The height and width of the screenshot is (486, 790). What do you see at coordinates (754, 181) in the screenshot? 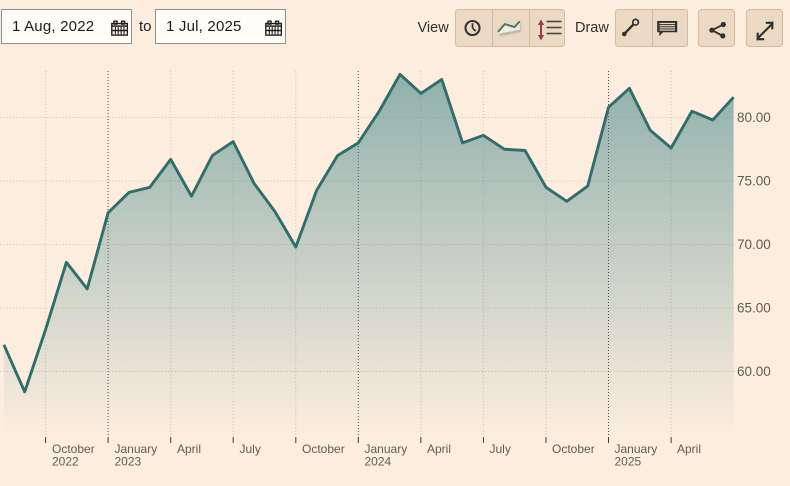
I see `svg-text: 75.00` at bounding box center [754, 181].